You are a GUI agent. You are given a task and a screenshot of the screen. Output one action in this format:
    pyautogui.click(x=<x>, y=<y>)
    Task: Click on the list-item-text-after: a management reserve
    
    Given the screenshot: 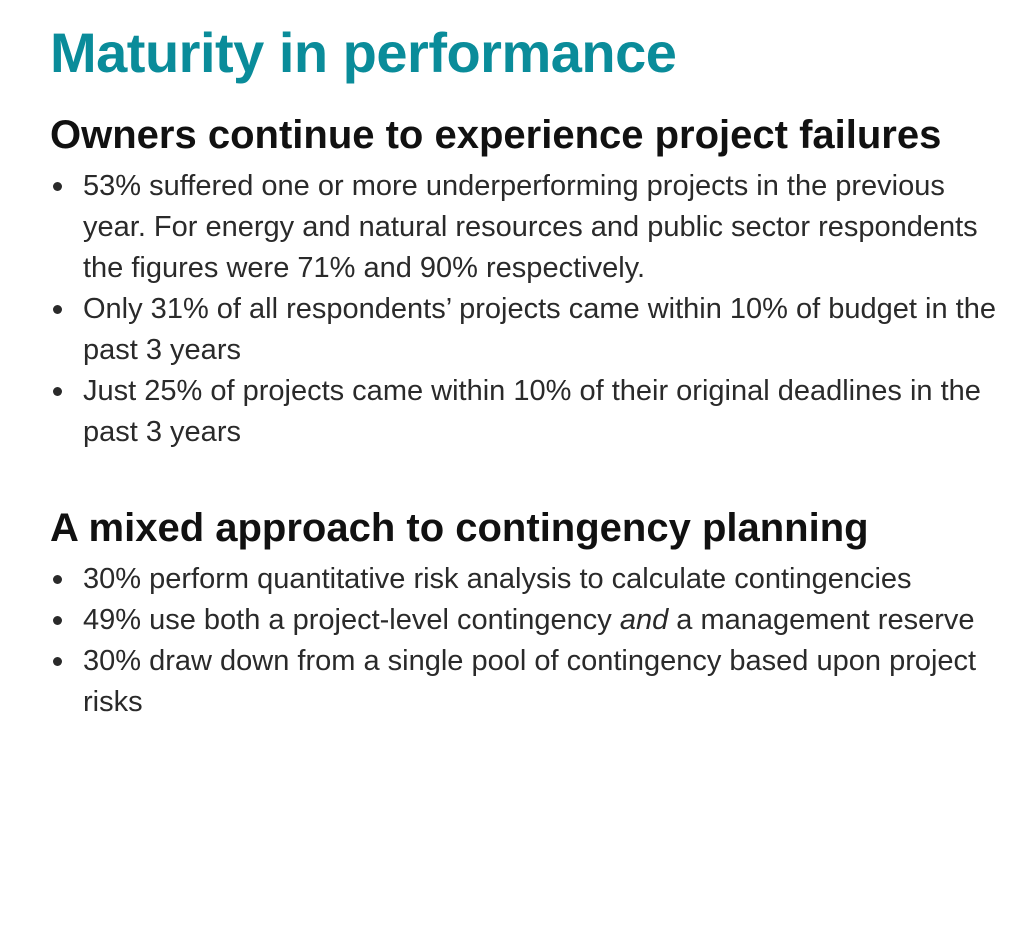 What is the action you would take?
    pyautogui.click(x=821, y=620)
    